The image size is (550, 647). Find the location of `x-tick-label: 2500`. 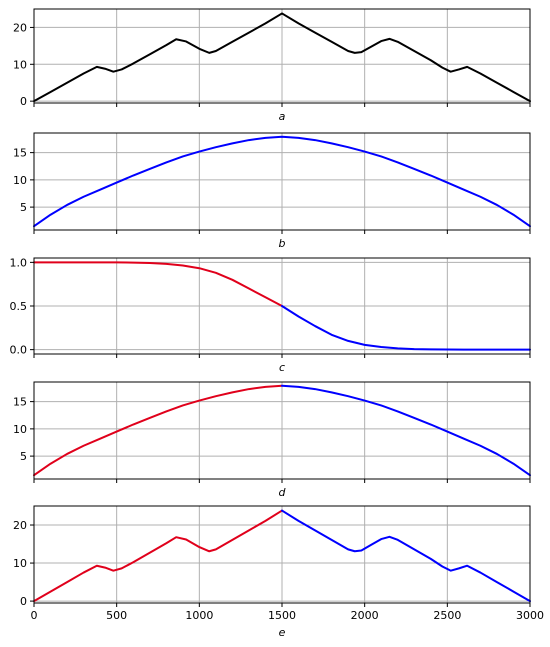

x-tick-label: 2500 is located at coordinates (447, 615).